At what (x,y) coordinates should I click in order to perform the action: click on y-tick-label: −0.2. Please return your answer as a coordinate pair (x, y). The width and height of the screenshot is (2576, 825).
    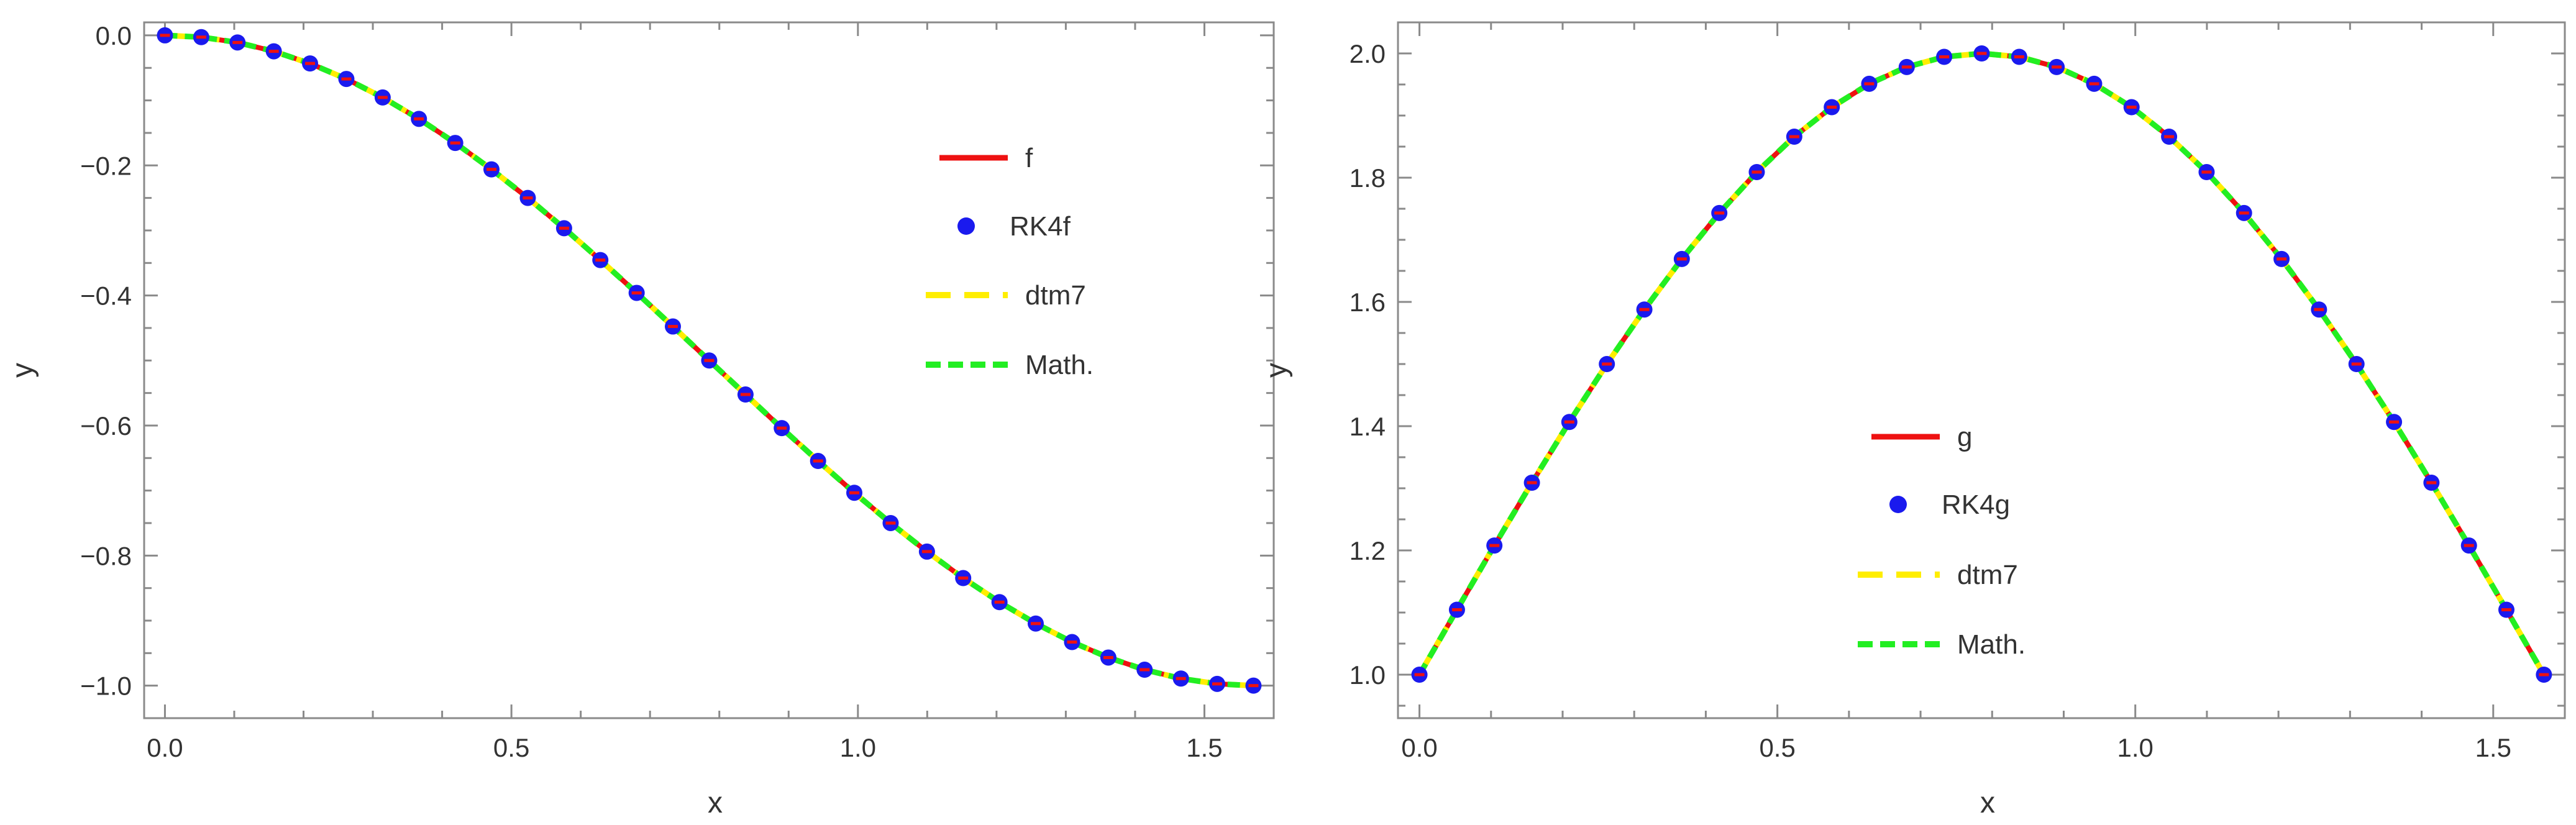
    Looking at the image, I should click on (106, 165).